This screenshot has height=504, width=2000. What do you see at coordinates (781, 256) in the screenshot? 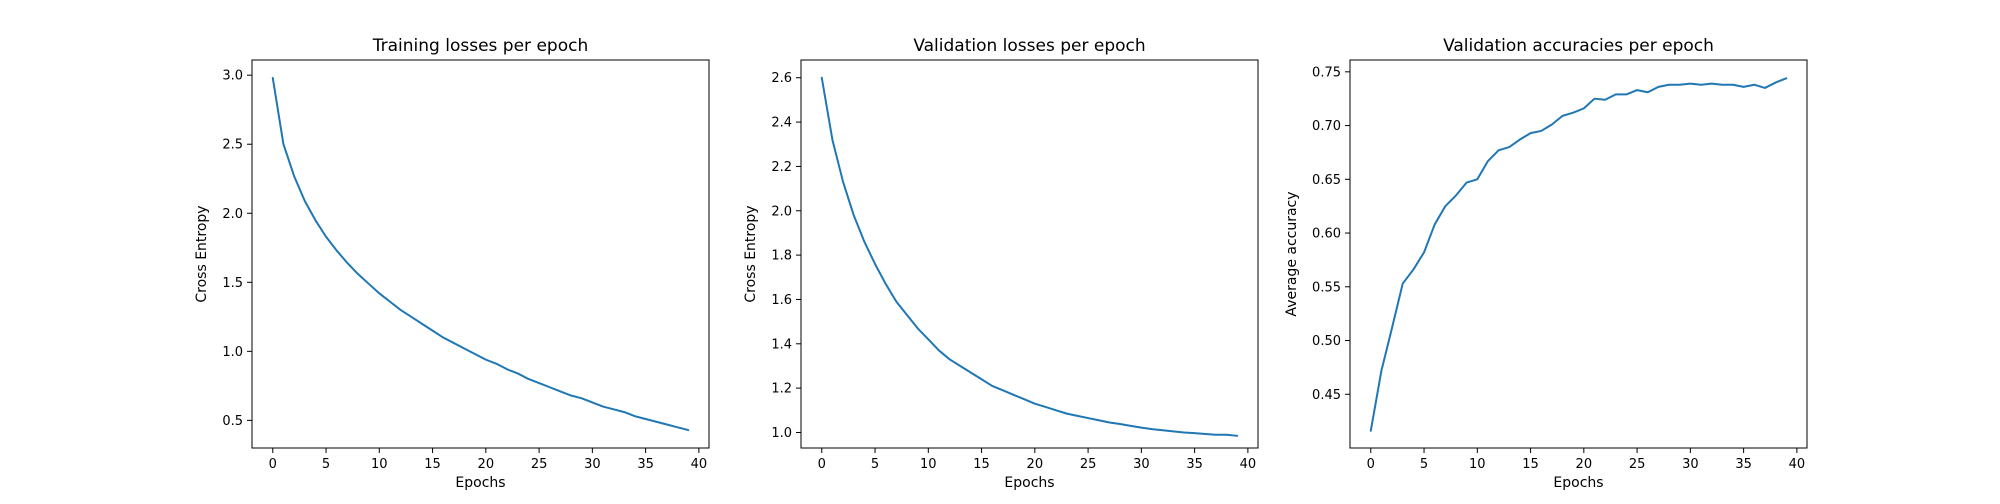
I see `y-tick-label: 1.8` at bounding box center [781, 256].